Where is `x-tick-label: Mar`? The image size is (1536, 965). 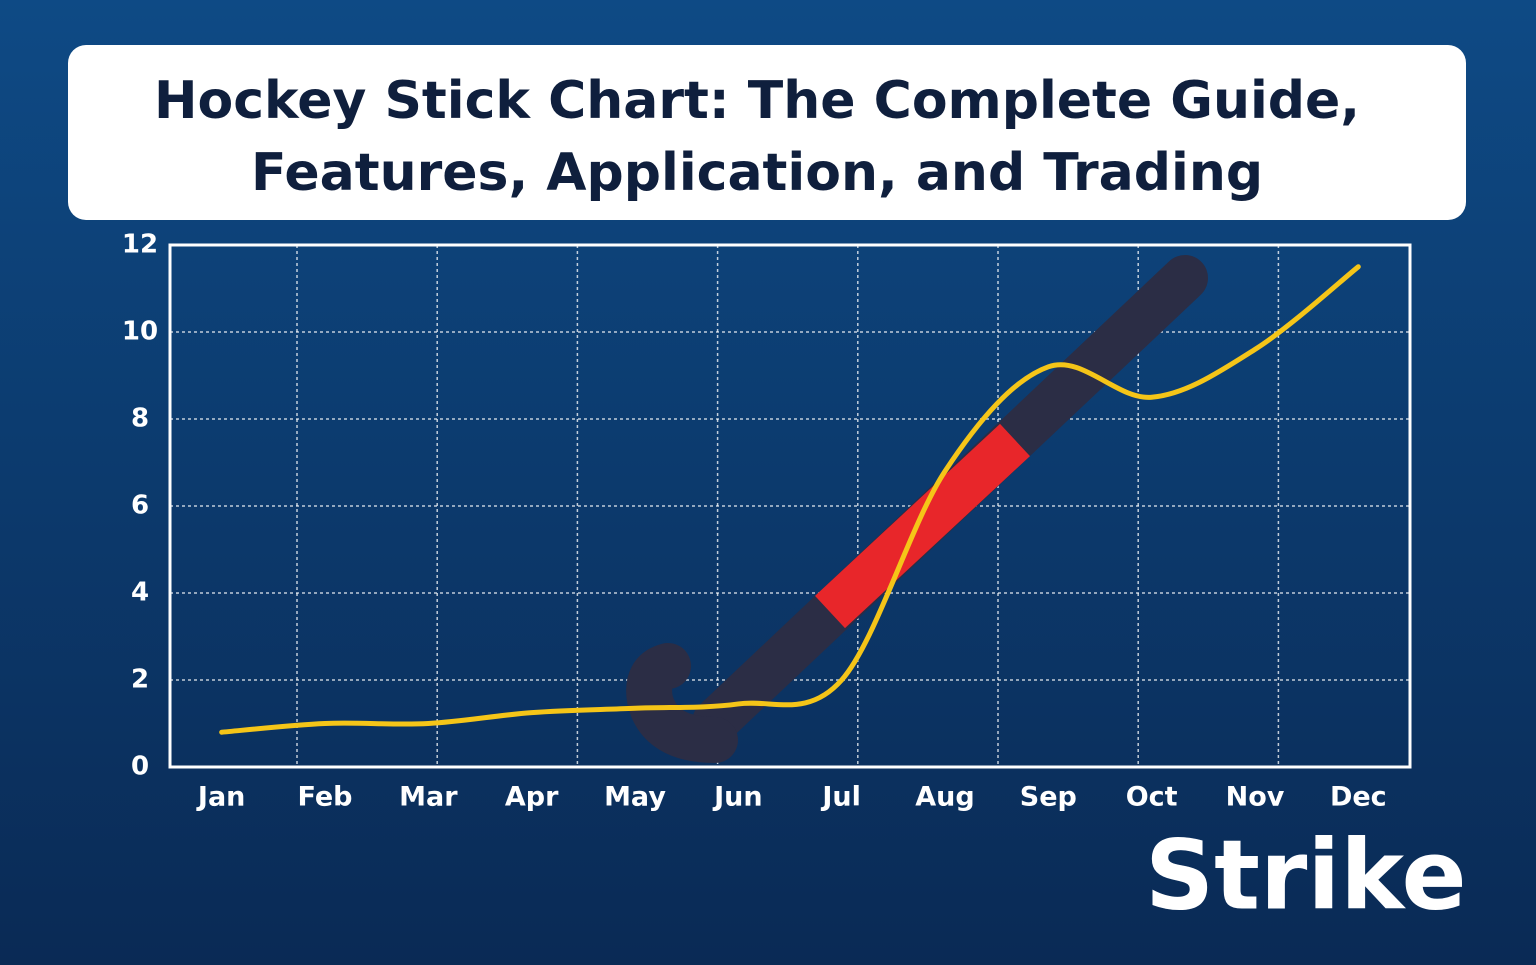
x-tick-label: Mar is located at coordinates (428, 797).